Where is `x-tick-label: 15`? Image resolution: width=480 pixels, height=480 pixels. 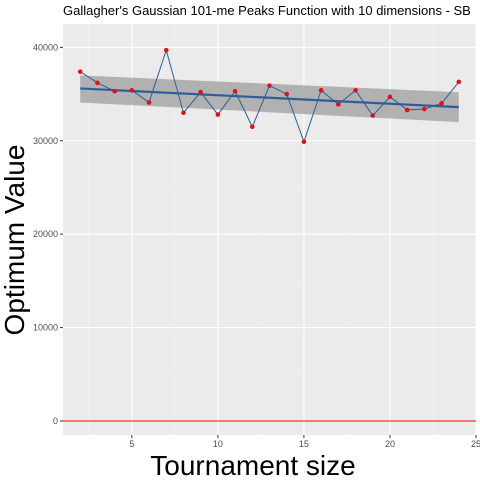 x-tick-label: 15 is located at coordinates (304, 444).